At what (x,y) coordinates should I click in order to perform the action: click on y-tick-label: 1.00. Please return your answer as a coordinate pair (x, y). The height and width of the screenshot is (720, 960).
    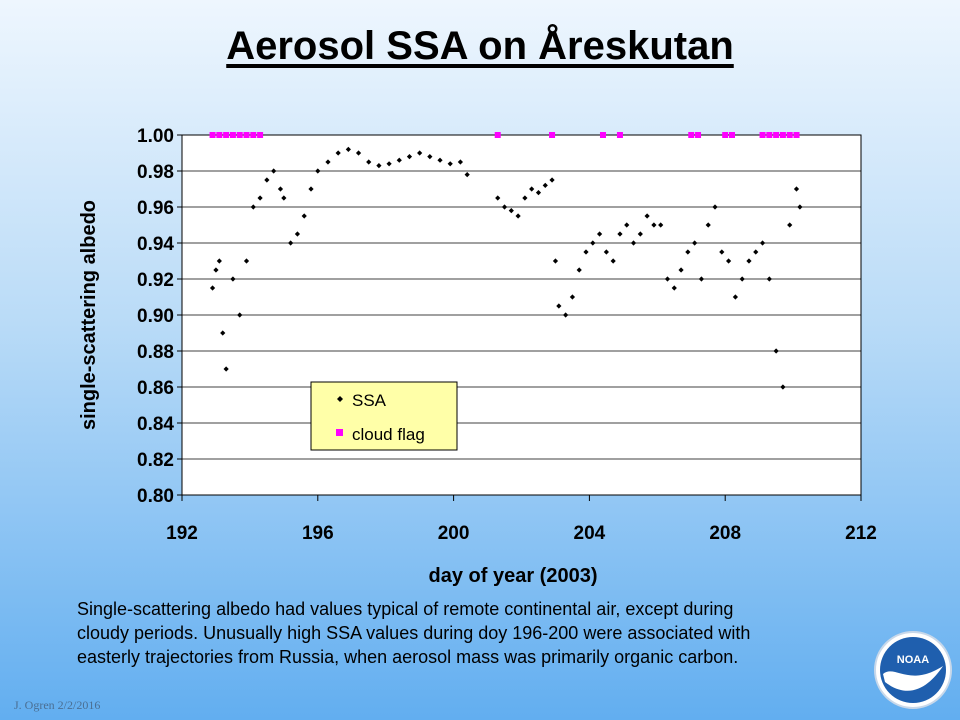
    Looking at the image, I should click on (155, 136).